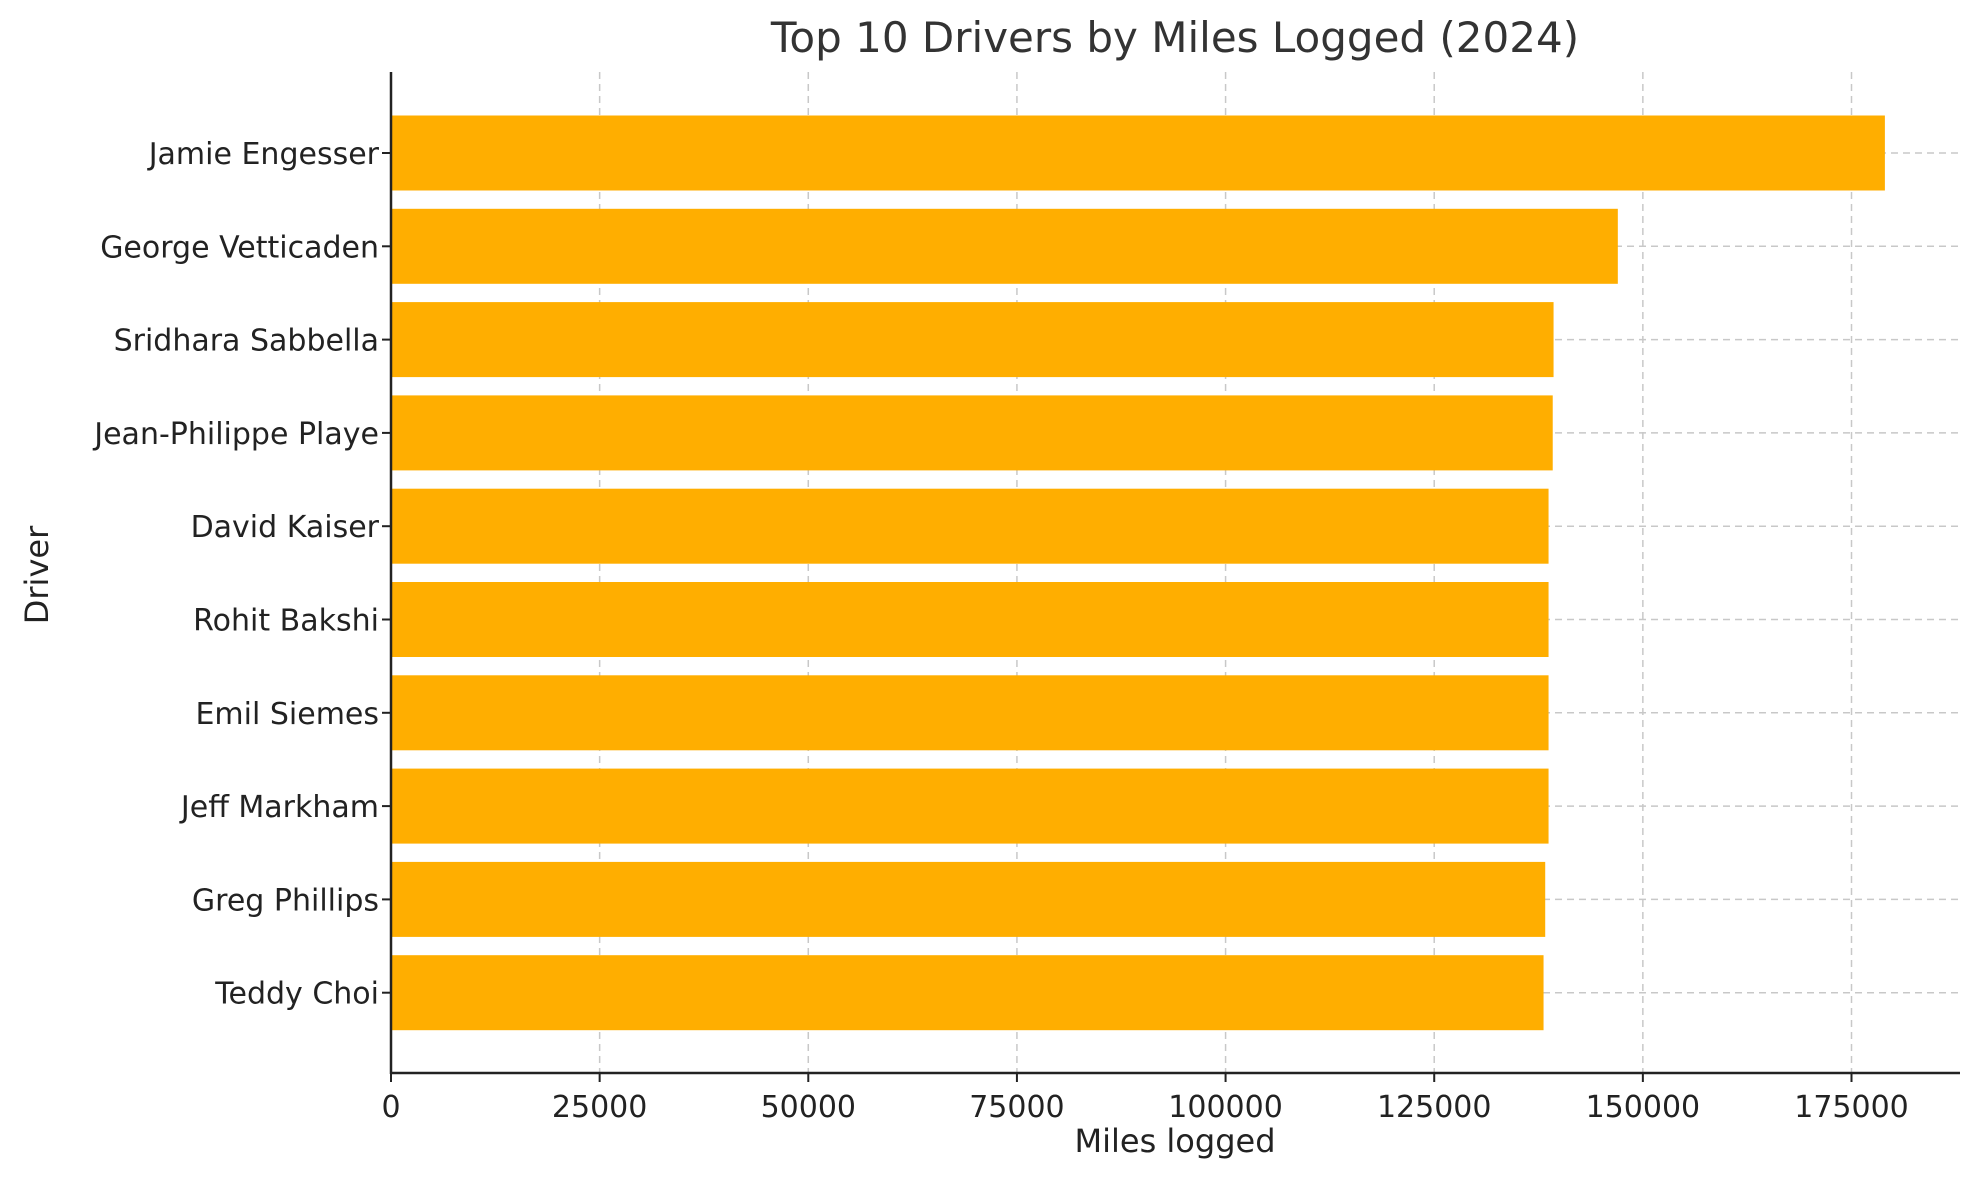 The width and height of the screenshot is (1980, 1184). I want to click on bar-emil-siemes, so click(970, 713).